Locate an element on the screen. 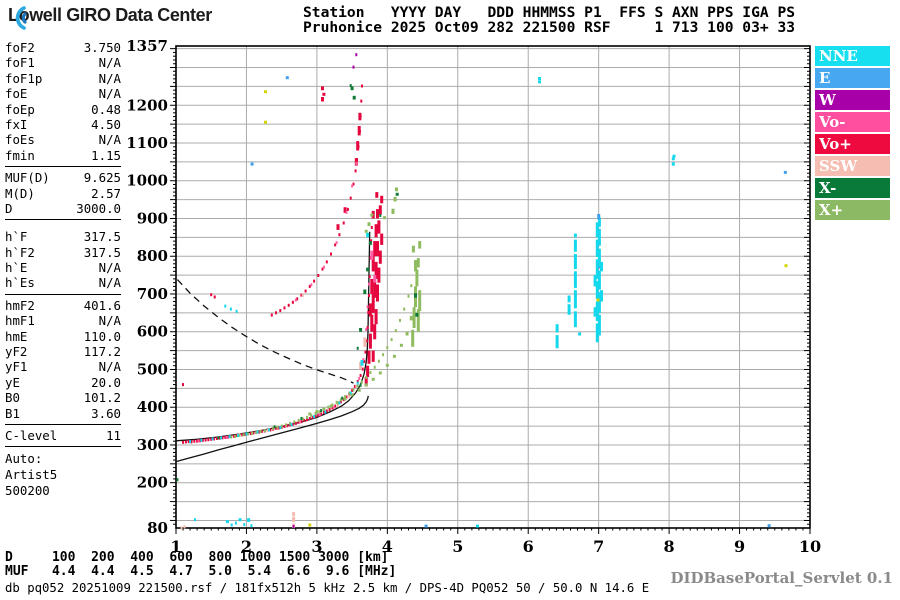 This screenshot has width=900, height=600. param-value: 1.15 is located at coordinates (106, 155).